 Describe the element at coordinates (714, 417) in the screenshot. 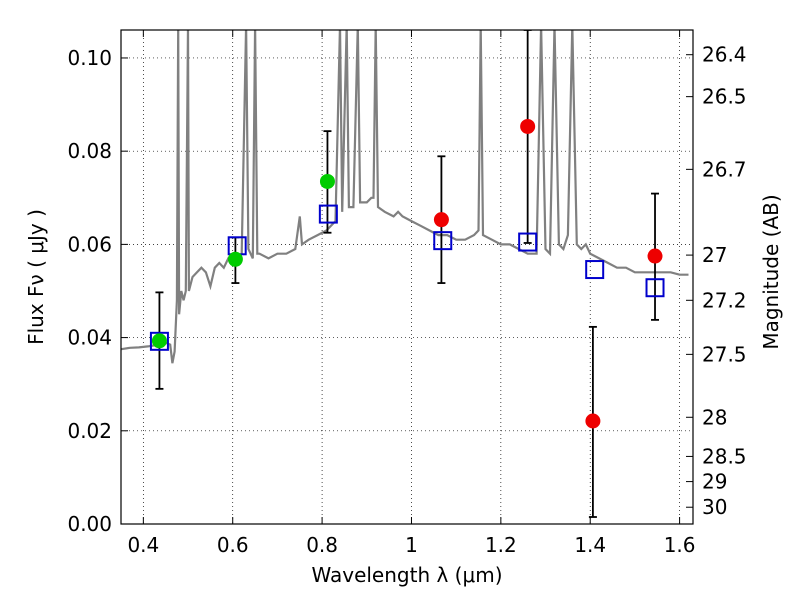

I see `right-tick-label: 28` at that location.